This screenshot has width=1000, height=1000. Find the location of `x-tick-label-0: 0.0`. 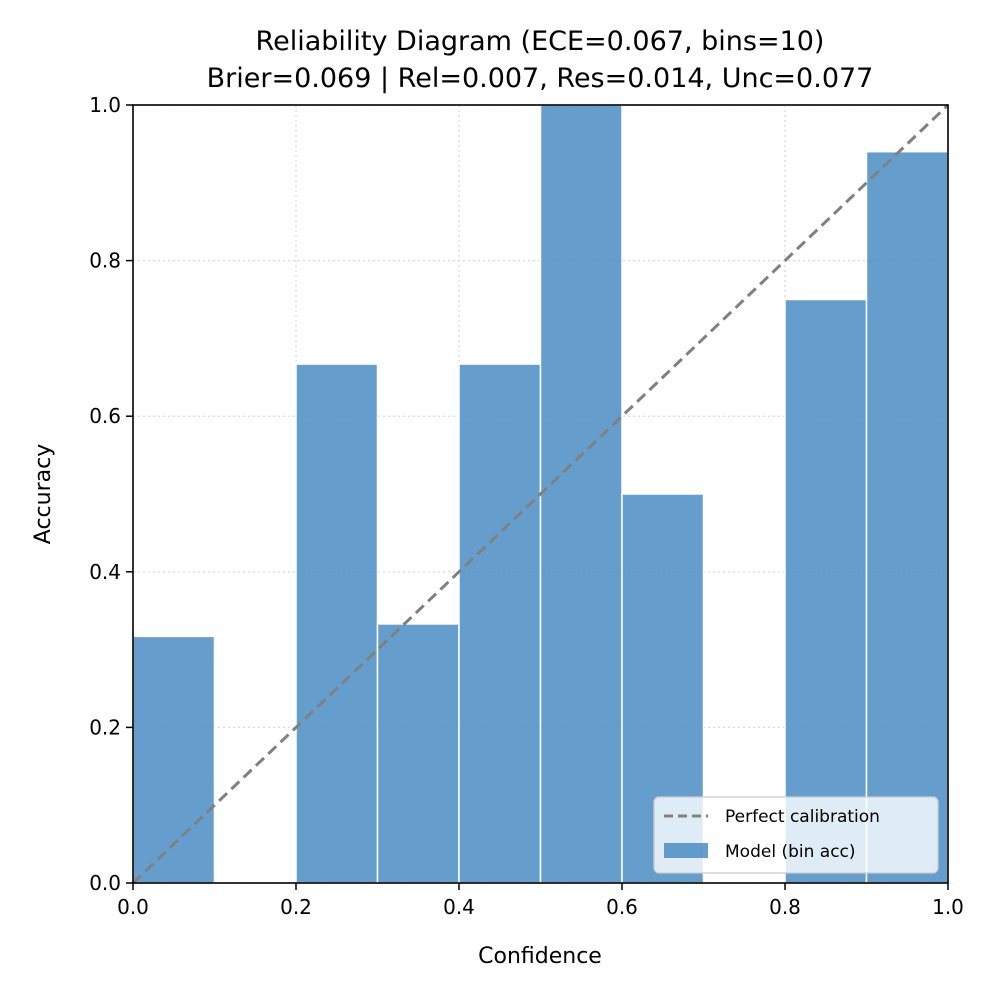

x-tick-label-0: 0.0 is located at coordinates (133, 907).